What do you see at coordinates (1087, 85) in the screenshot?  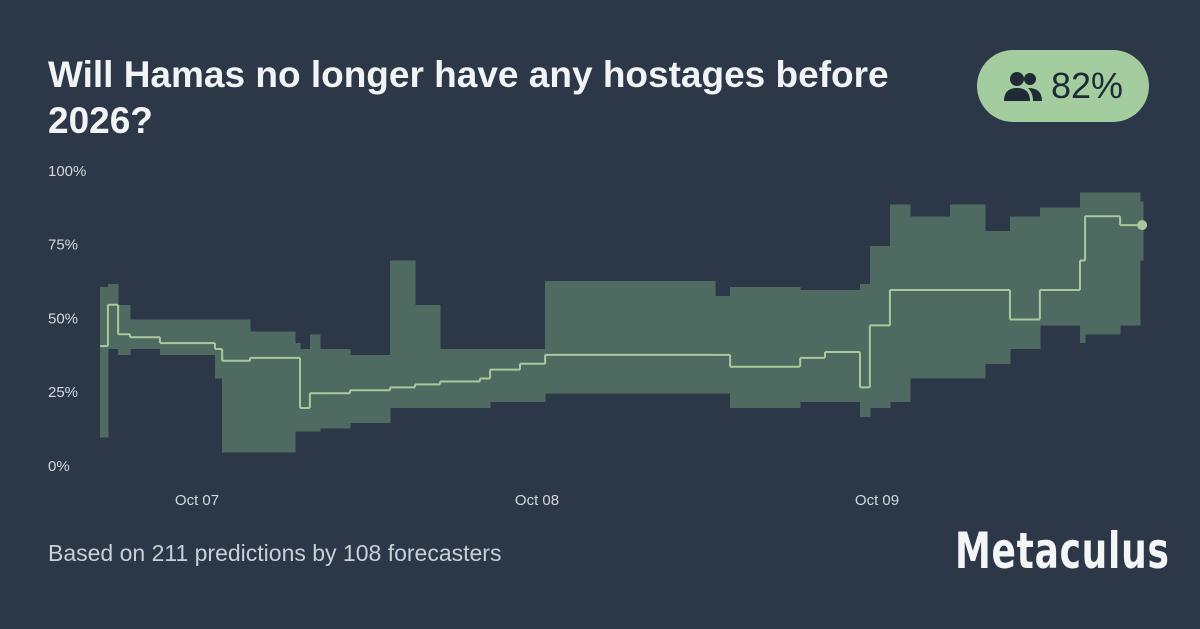 I see `forecast-value: 82%` at bounding box center [1087, 85].